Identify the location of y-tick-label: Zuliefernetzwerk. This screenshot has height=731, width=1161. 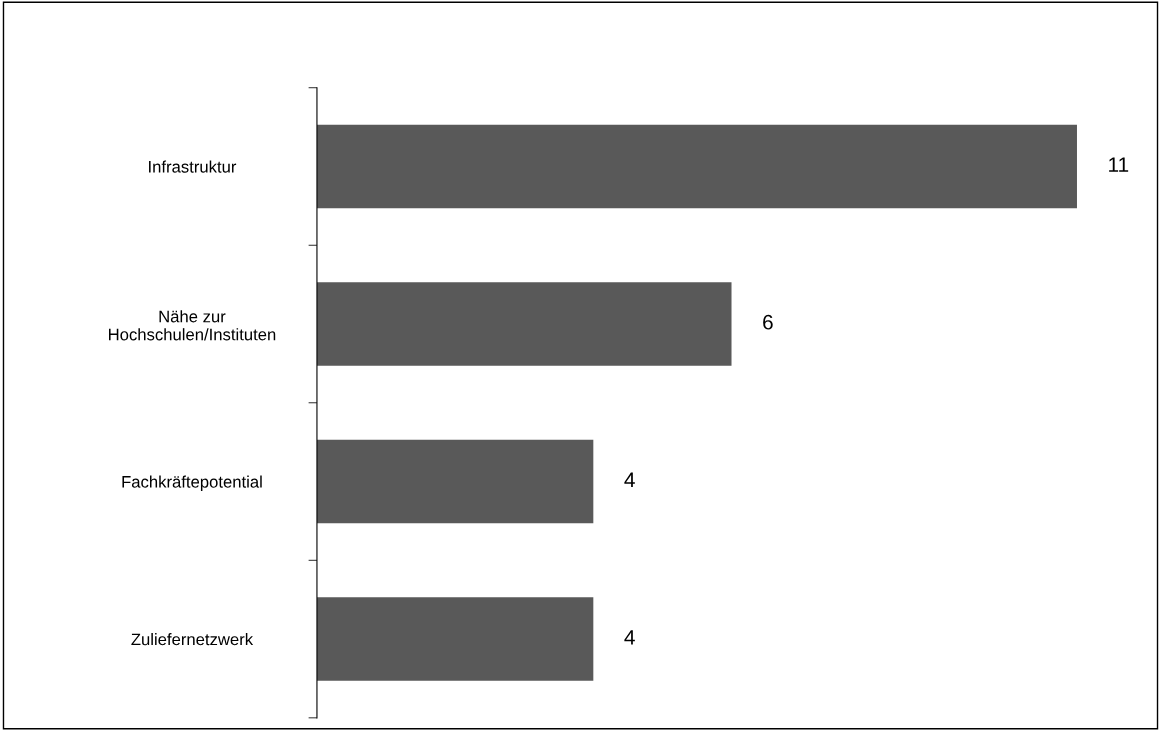
(192, 639).